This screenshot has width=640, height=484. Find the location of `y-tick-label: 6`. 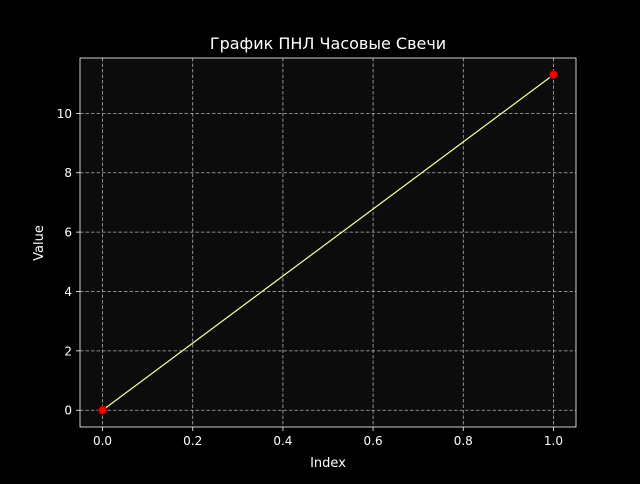

y-tick-label: 6 is located at coordinates (68, 233).